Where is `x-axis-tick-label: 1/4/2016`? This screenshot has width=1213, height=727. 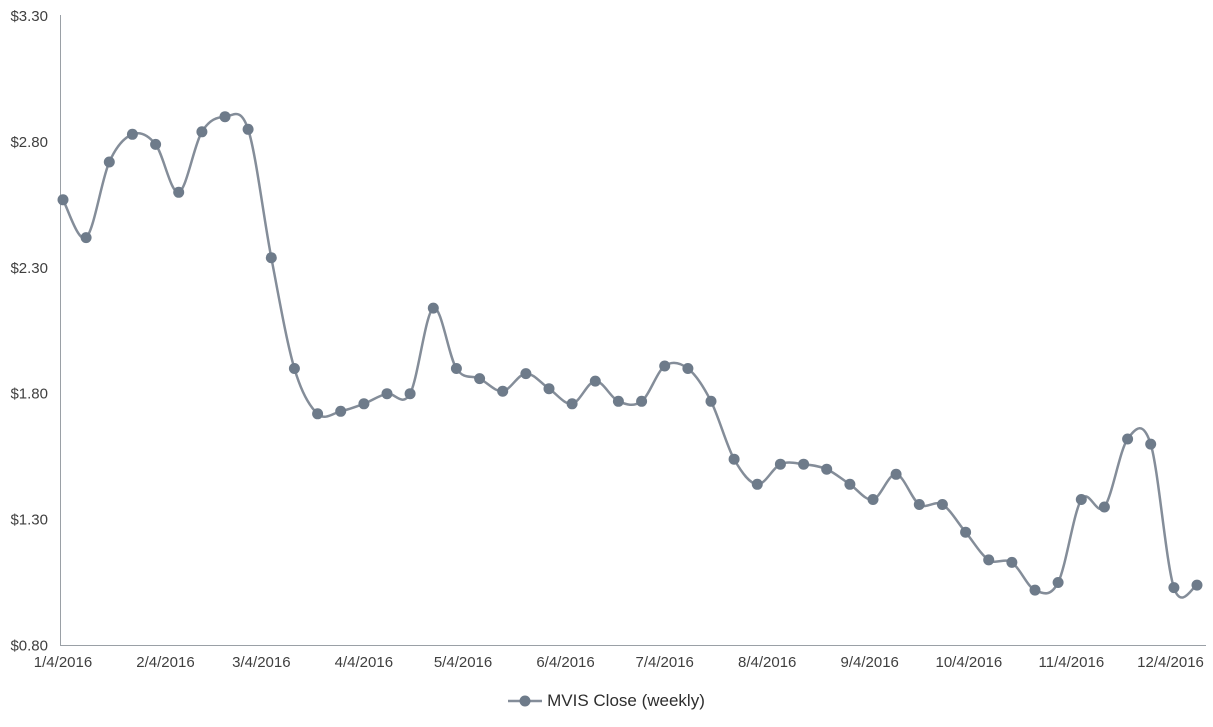 x-axis-tick-label: 1/4/2016 is located at coordinates (63, 662).